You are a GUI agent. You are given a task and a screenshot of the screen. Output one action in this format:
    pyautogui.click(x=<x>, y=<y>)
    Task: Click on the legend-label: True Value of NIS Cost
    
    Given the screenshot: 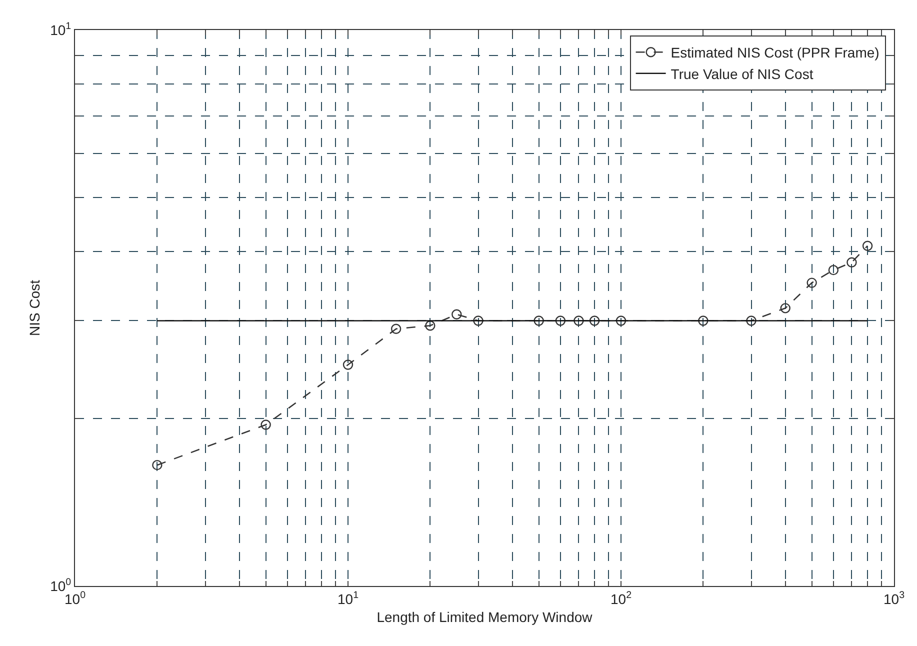 What is the action you would take?
    pyautogui.click(x=742, y=74)
    